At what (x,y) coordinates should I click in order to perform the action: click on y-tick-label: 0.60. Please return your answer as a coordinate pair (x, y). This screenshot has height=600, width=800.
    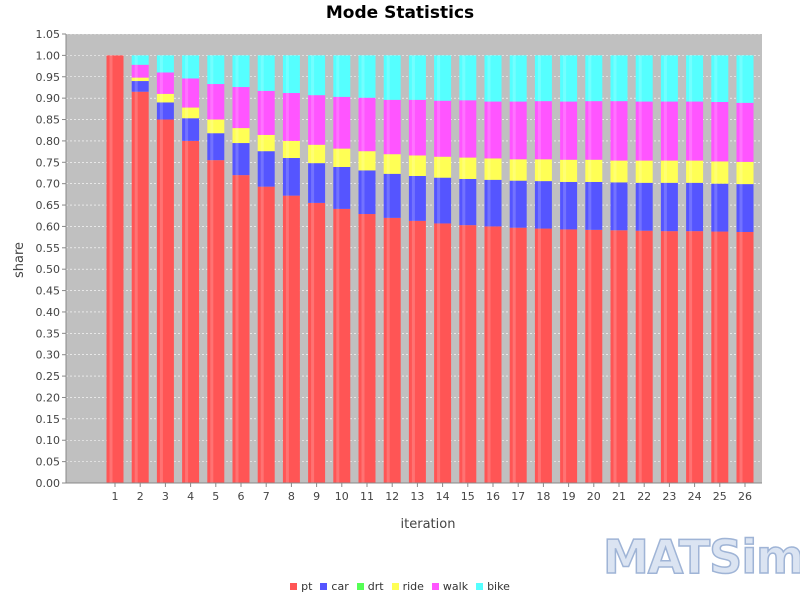
    Looking at the image, I should click on (48, 226).